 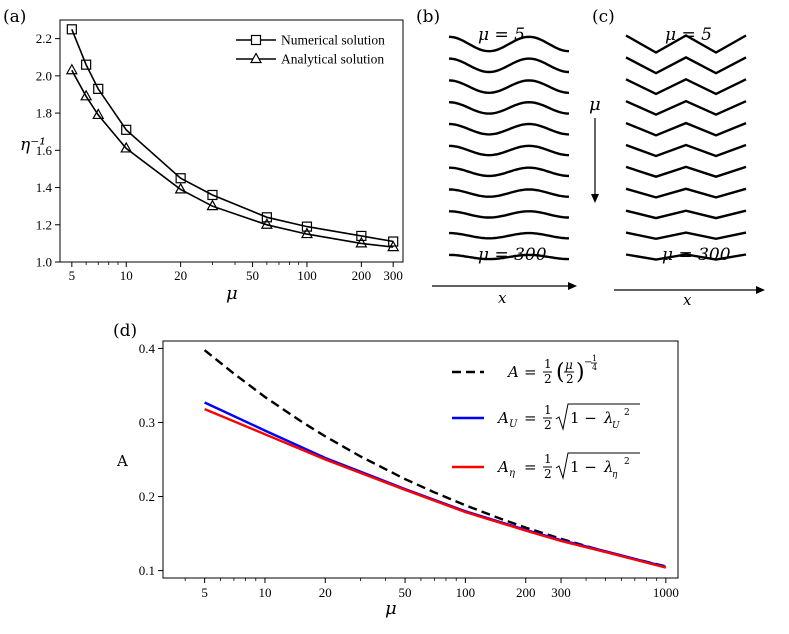 What do you see at coordinates (232, 136) in the screenshot?
I see `chart-a-series-line-square` at bounding box center [232, 136].